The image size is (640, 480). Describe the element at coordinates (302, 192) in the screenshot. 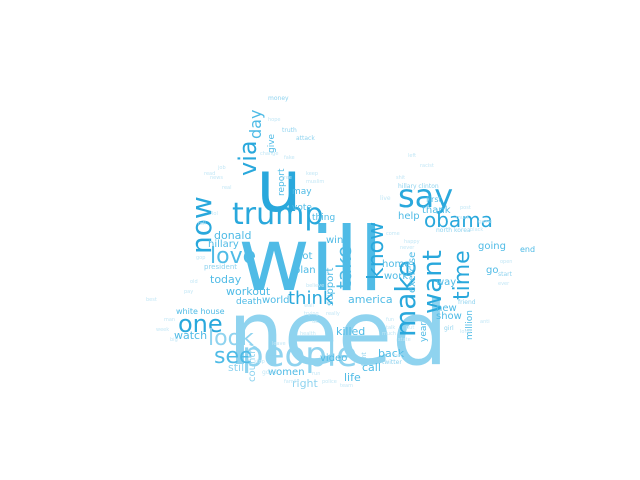

I see `word-may: may` at that location.